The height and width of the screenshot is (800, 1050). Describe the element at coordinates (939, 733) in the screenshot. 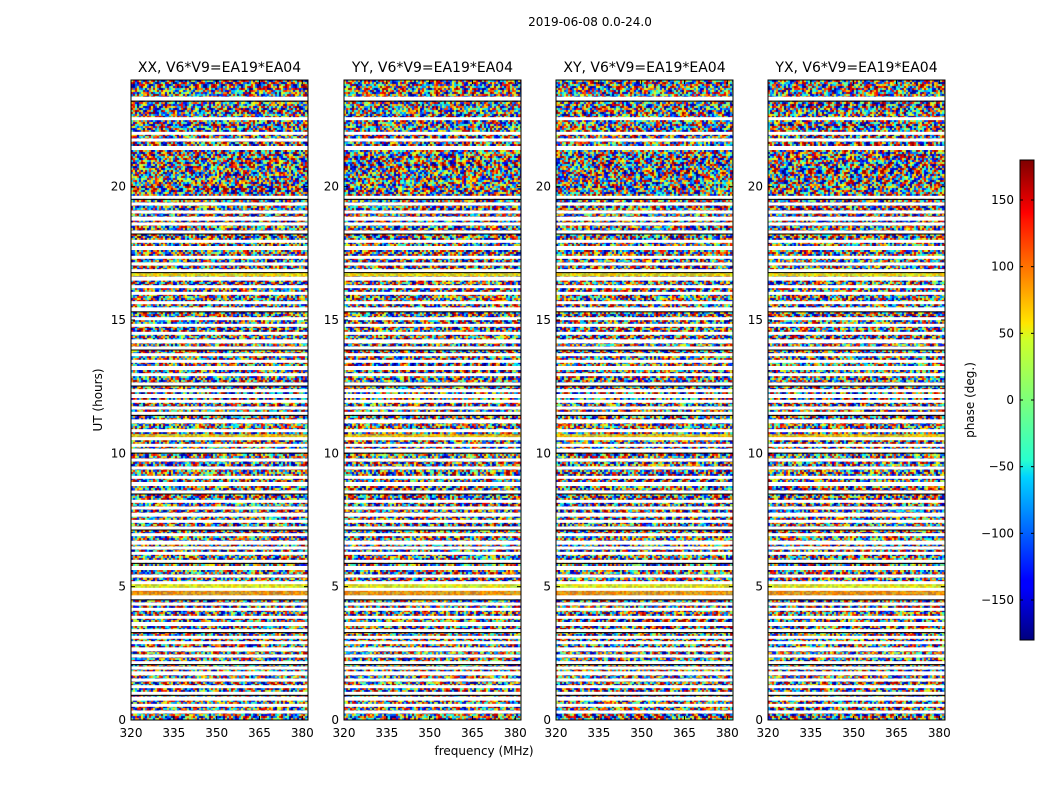

I see `x-tick-label: 380` at that location.